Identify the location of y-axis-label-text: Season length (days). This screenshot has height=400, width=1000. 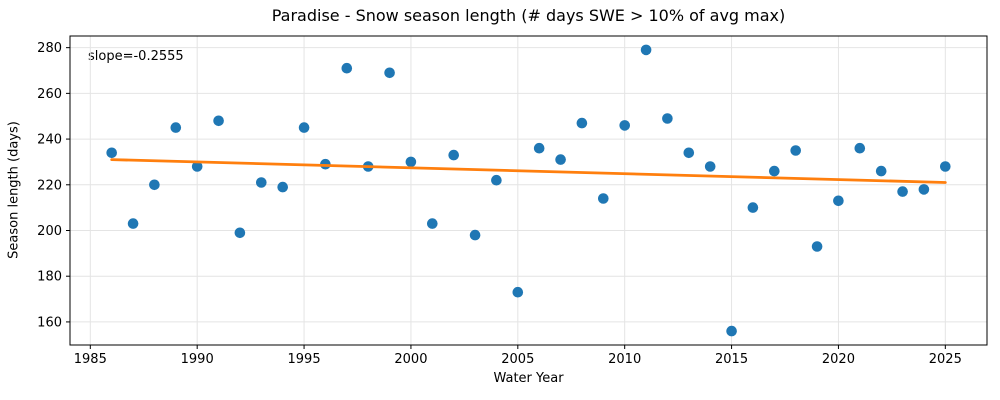
(14, 190).